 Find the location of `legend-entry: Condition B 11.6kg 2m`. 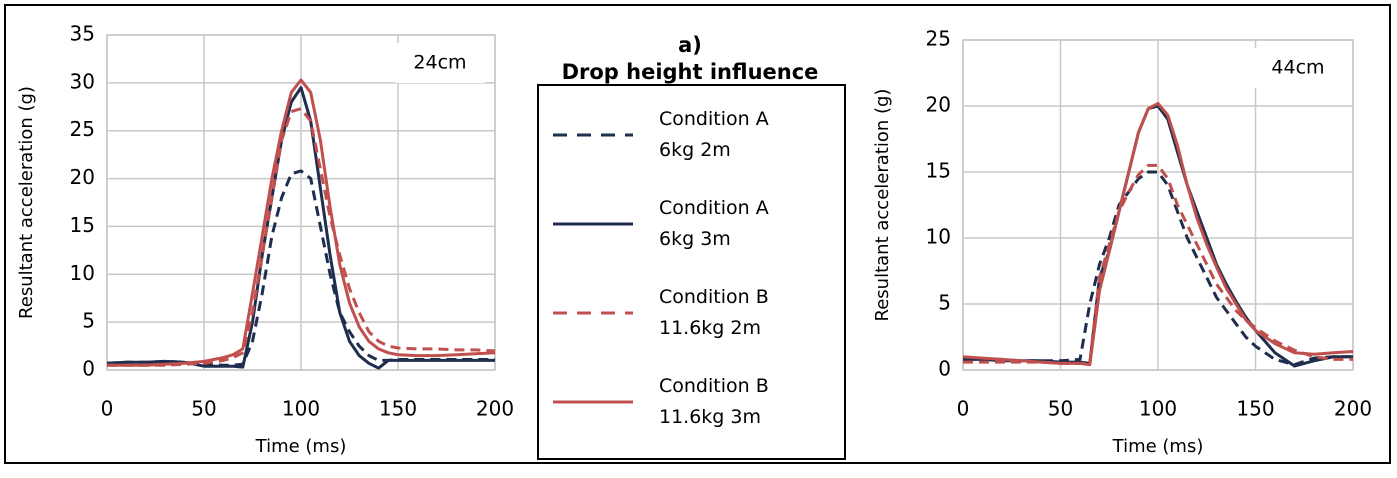

legend-entry: Condition B 11.6kg 2m is located at coordinates (676, 313).